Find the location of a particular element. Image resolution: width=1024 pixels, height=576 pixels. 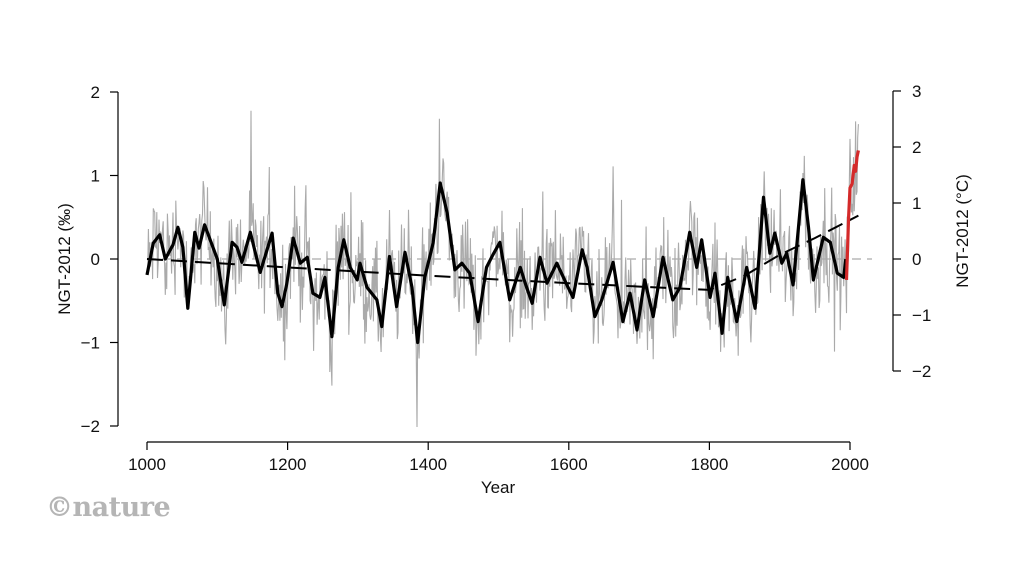

recent-series is located at coordinates (852, 215).